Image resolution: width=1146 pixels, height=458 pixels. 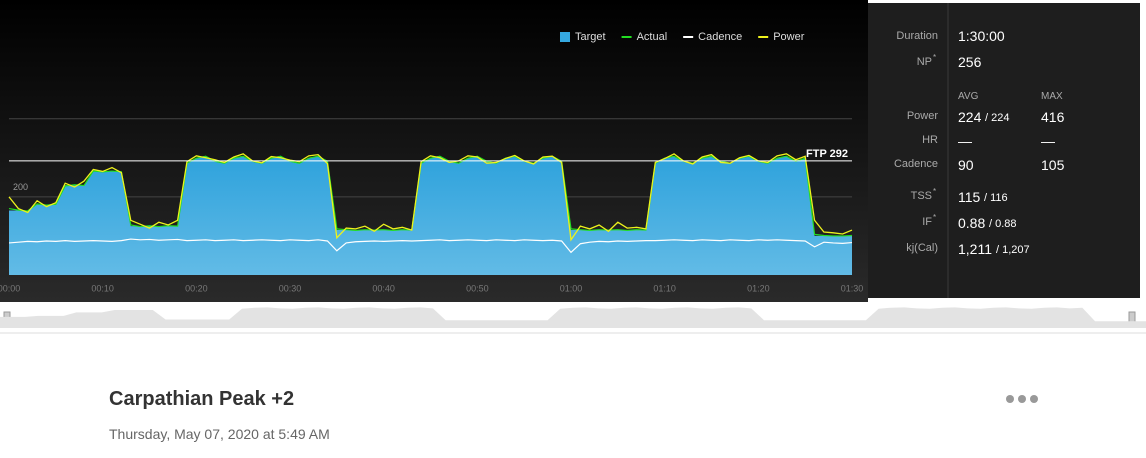 I want to click on x-tick-label: 00:00, so click(x=10, y=288).